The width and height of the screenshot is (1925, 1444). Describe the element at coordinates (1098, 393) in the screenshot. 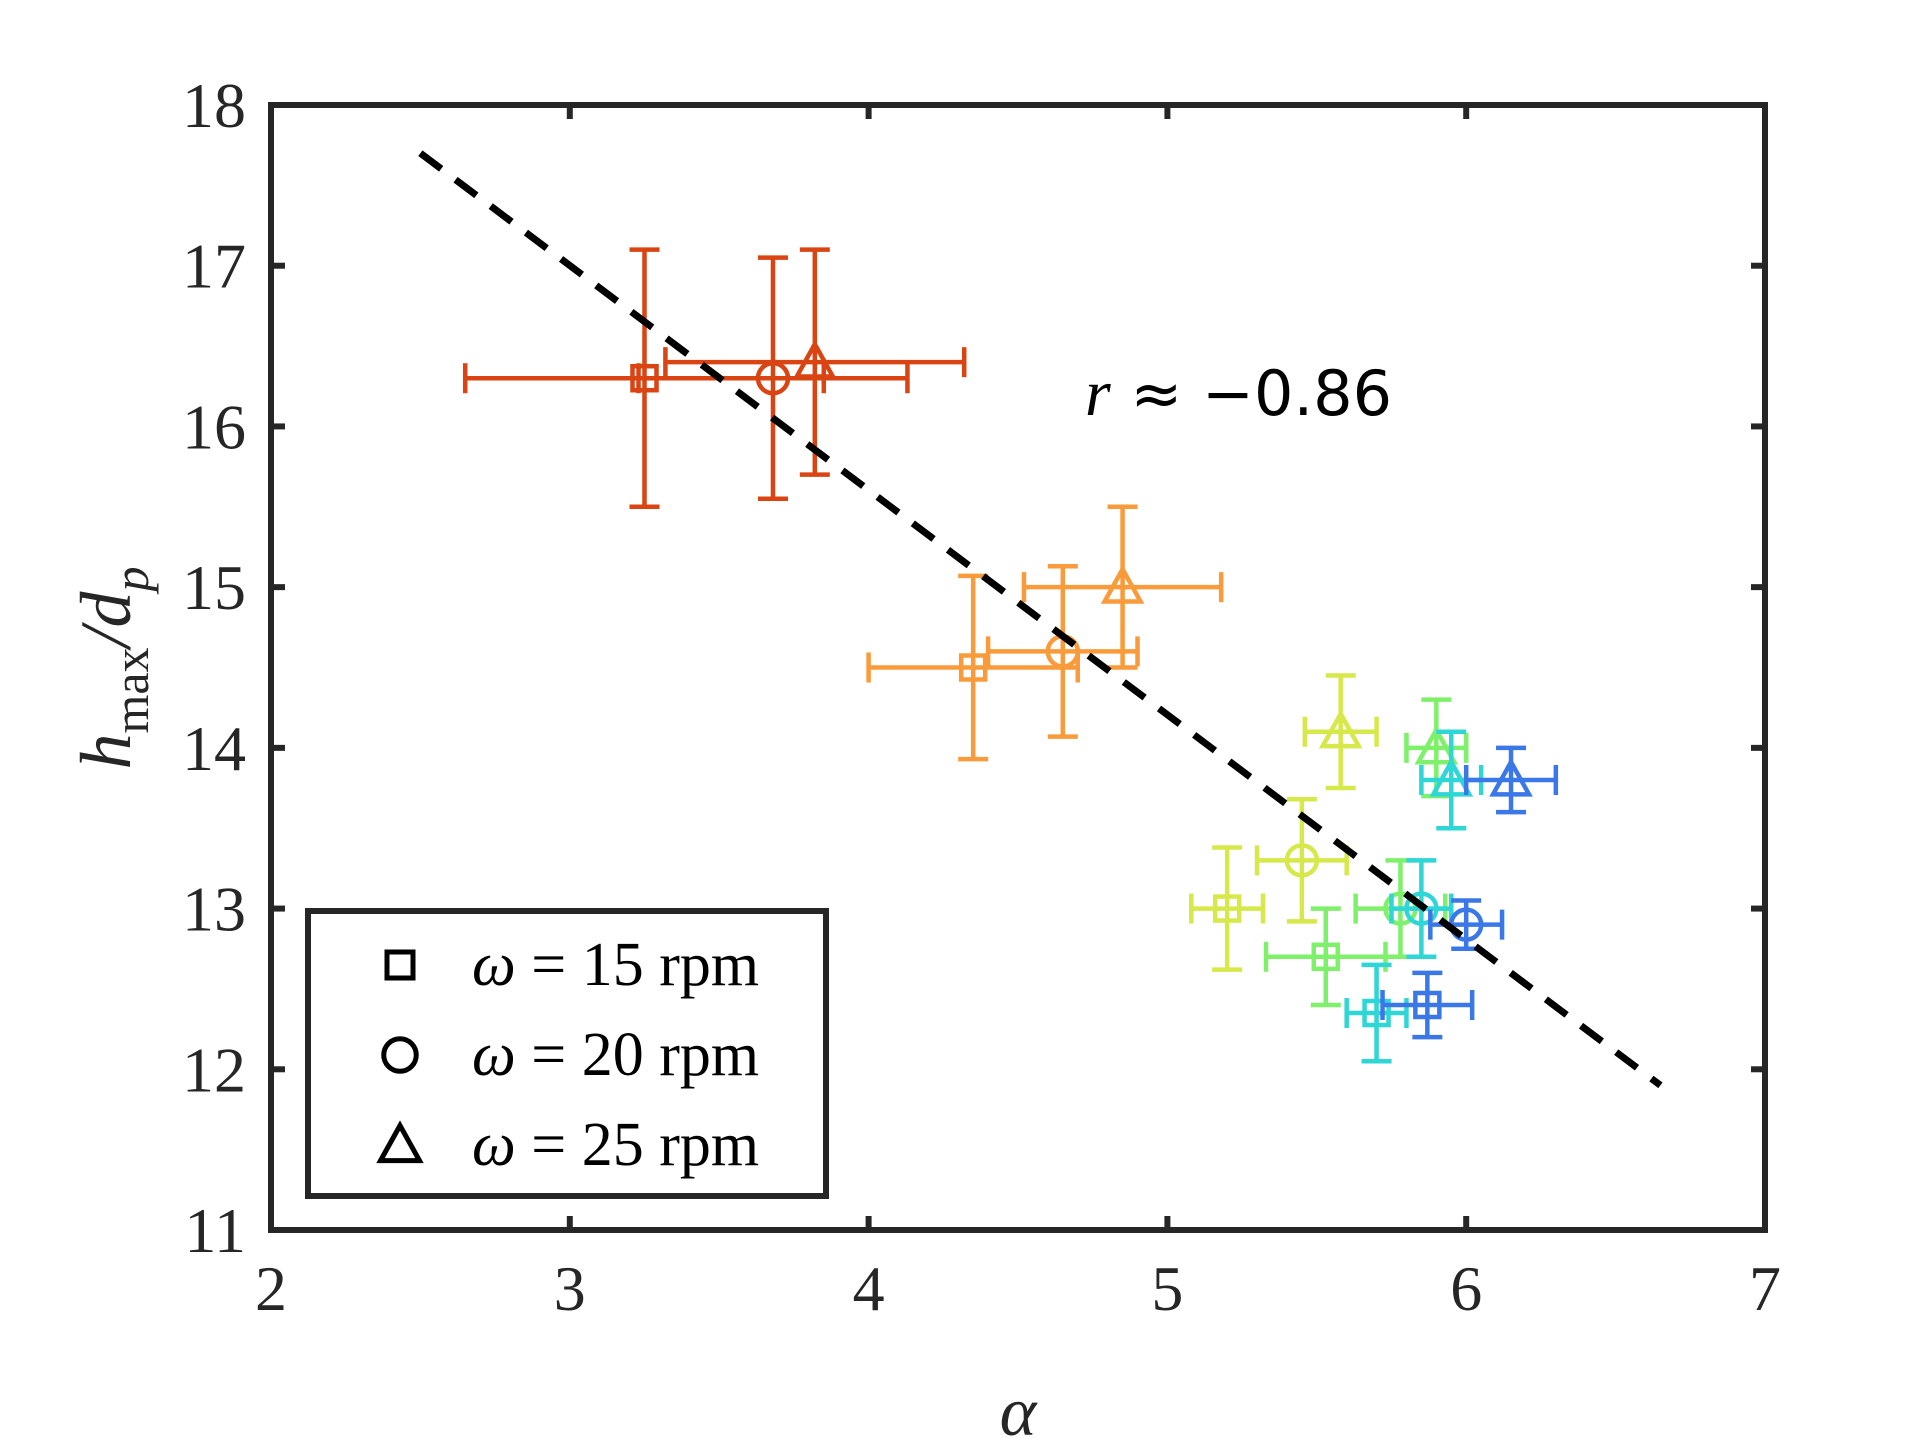

I see `correlation-symbol: r` at that location.